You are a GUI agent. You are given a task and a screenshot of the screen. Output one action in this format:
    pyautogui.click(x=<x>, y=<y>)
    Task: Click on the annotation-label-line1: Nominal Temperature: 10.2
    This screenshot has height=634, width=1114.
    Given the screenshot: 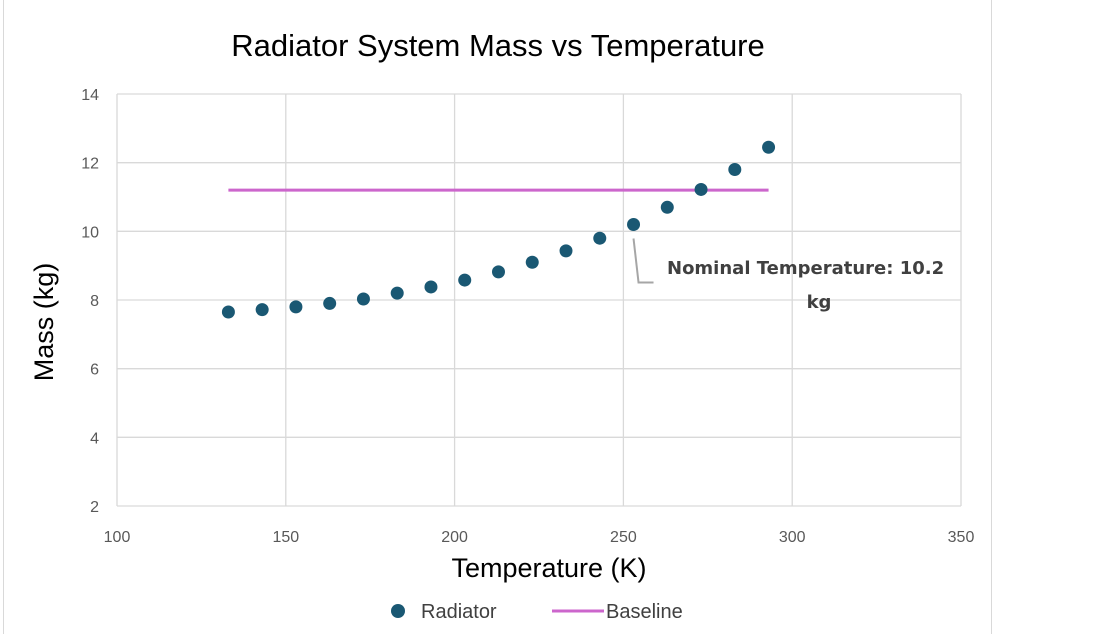 What is the action you would take?
    pyautogui.click(x=805, y=268)
    